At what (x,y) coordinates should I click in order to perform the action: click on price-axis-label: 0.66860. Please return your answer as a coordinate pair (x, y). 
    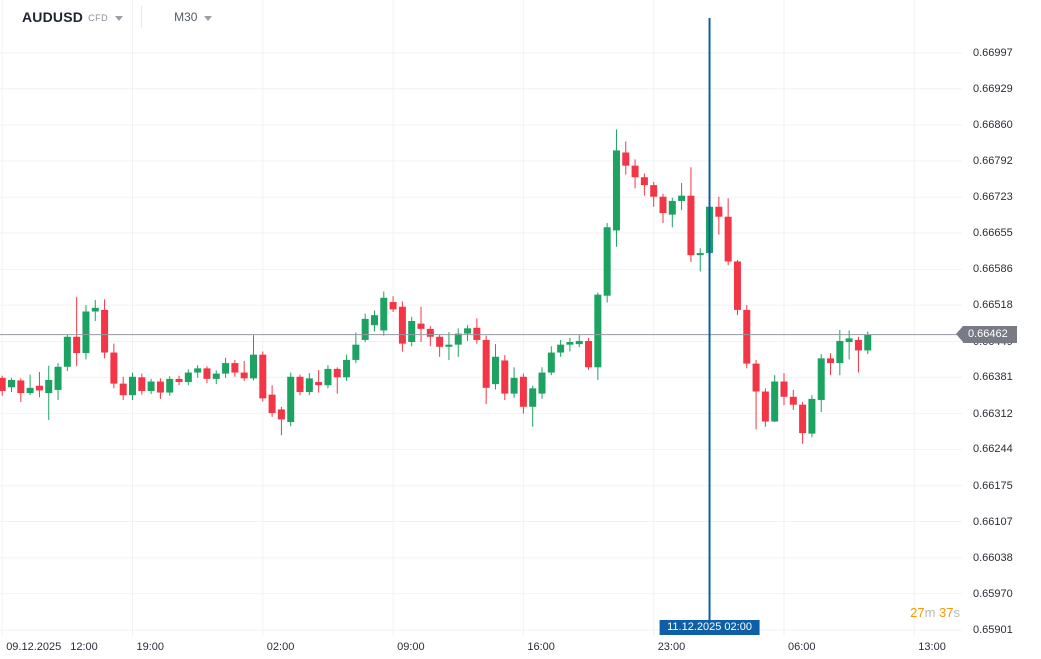
    Looking at the image, I should click on (993, 125).